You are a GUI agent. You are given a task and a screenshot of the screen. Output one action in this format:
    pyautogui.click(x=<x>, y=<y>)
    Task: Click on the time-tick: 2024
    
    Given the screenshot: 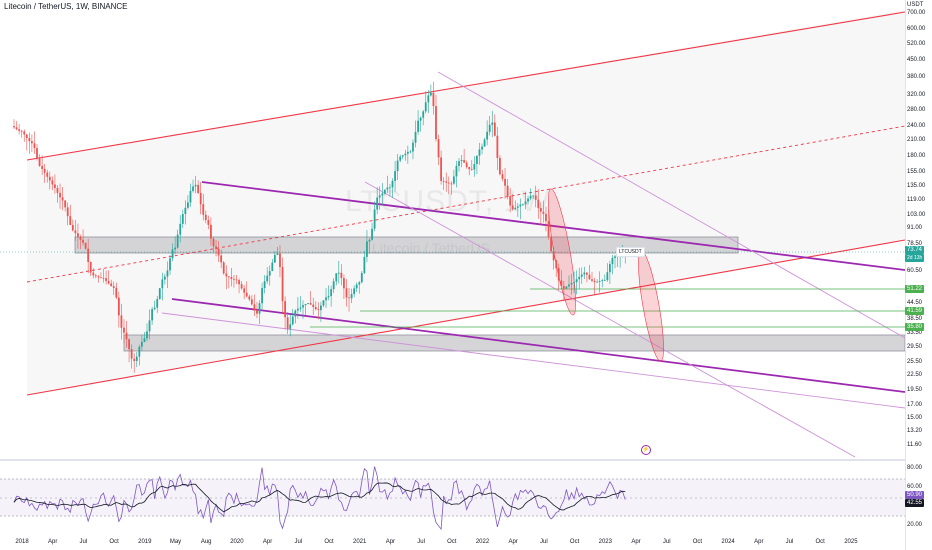 What is the action you would take?
    pyautogui.click(x=728, y=542)
    